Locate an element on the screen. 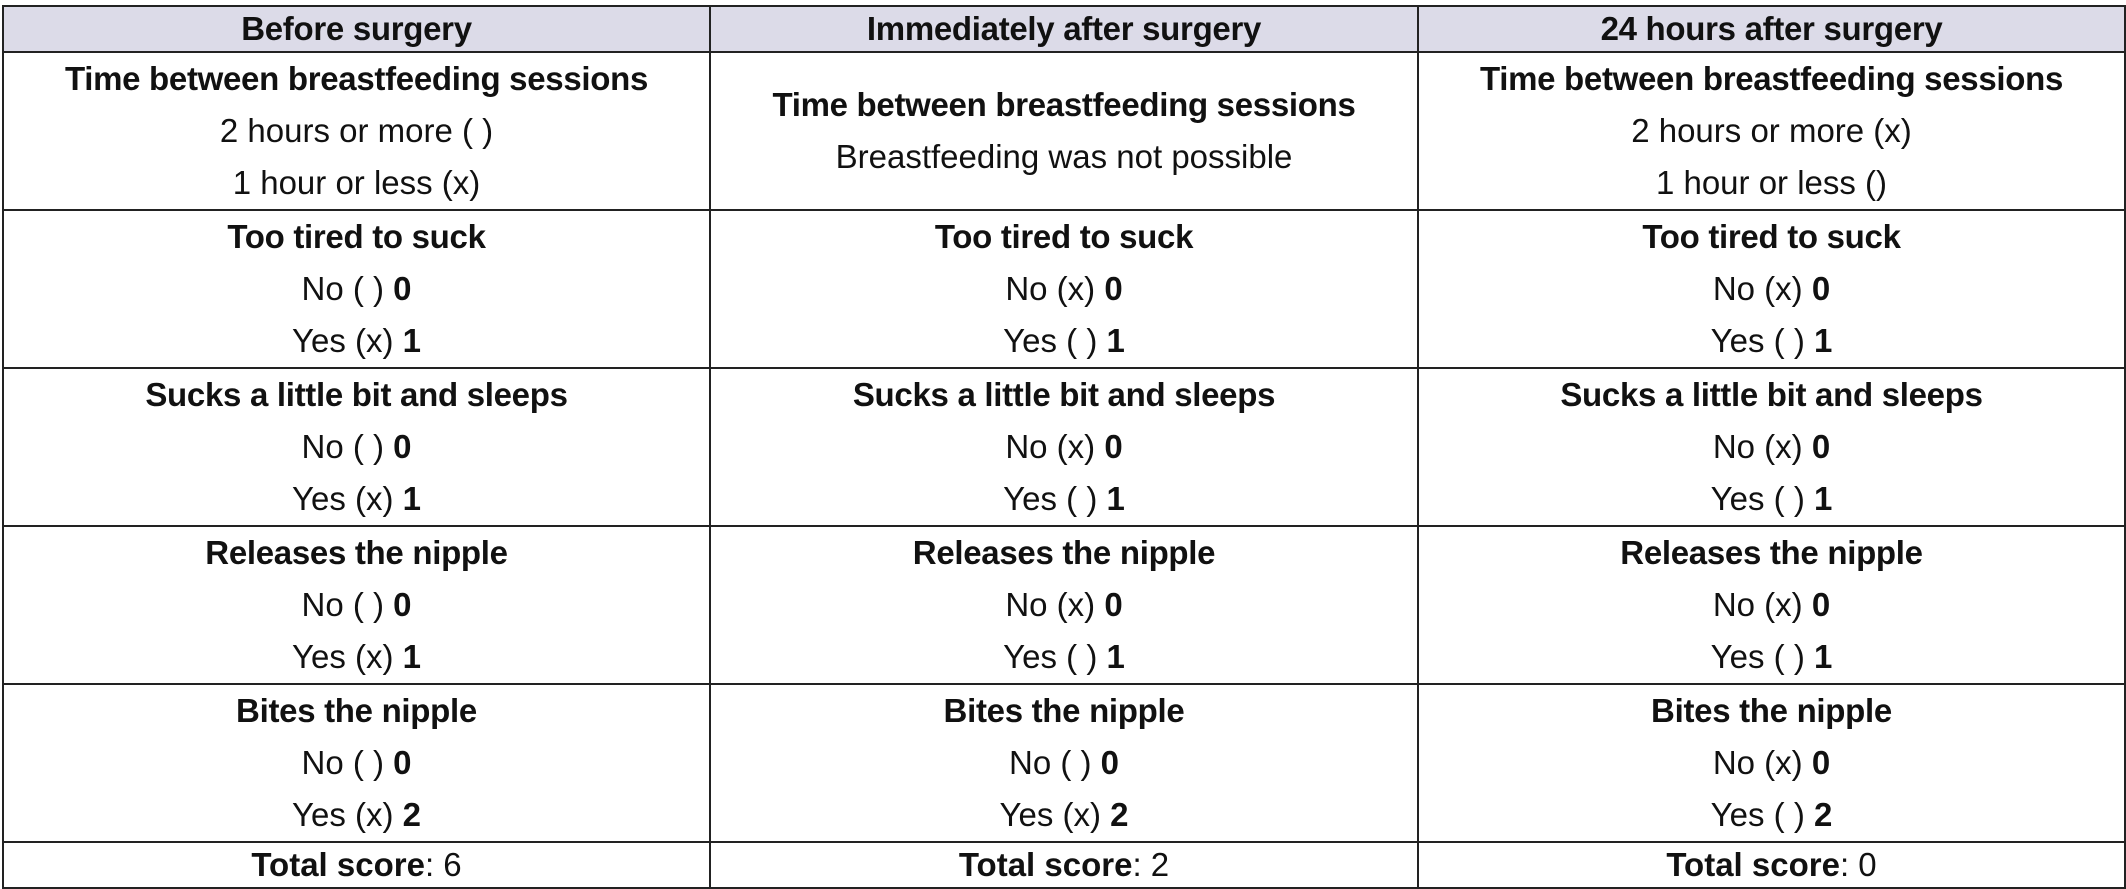 This screenshot has width=2126, height=889. cell-immediately: Releases the nipple No (x) 0 Yes ( ) 1 is located at coordinates (1064, 605).